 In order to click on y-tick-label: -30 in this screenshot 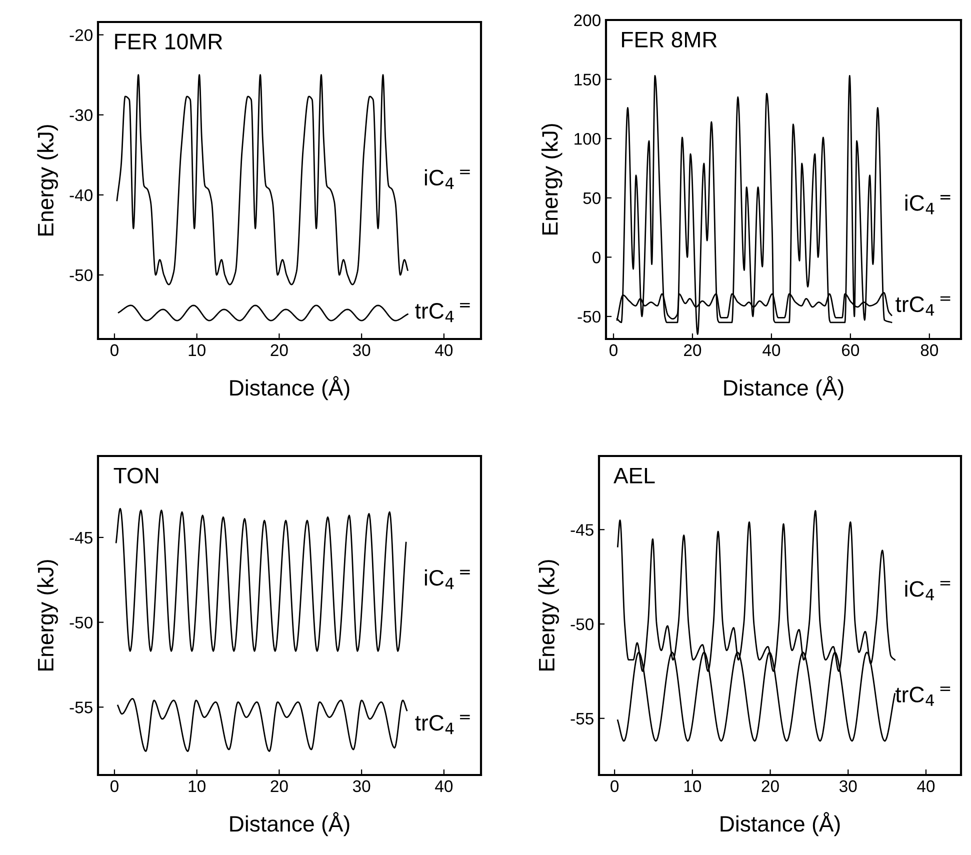, I will do `click(81, 115)`.